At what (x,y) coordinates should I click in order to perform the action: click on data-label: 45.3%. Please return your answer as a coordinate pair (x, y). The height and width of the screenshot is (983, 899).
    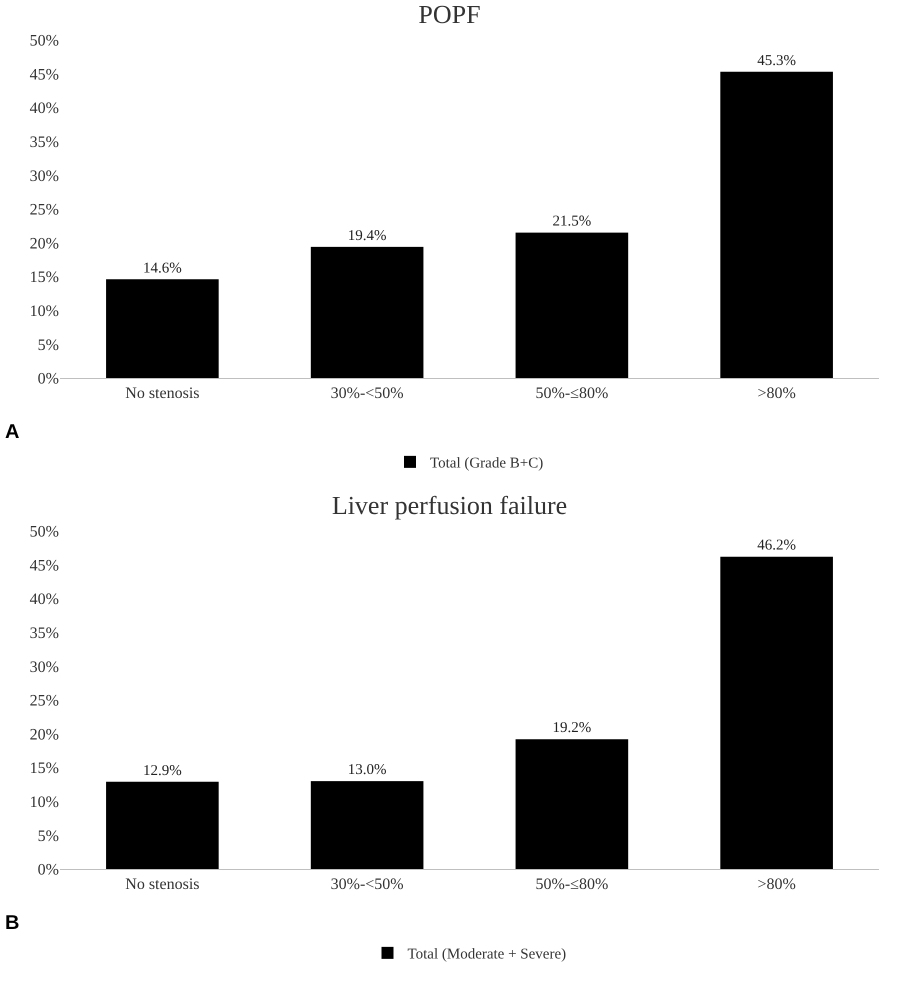
    Looking at the image, I should click on (776, 60).